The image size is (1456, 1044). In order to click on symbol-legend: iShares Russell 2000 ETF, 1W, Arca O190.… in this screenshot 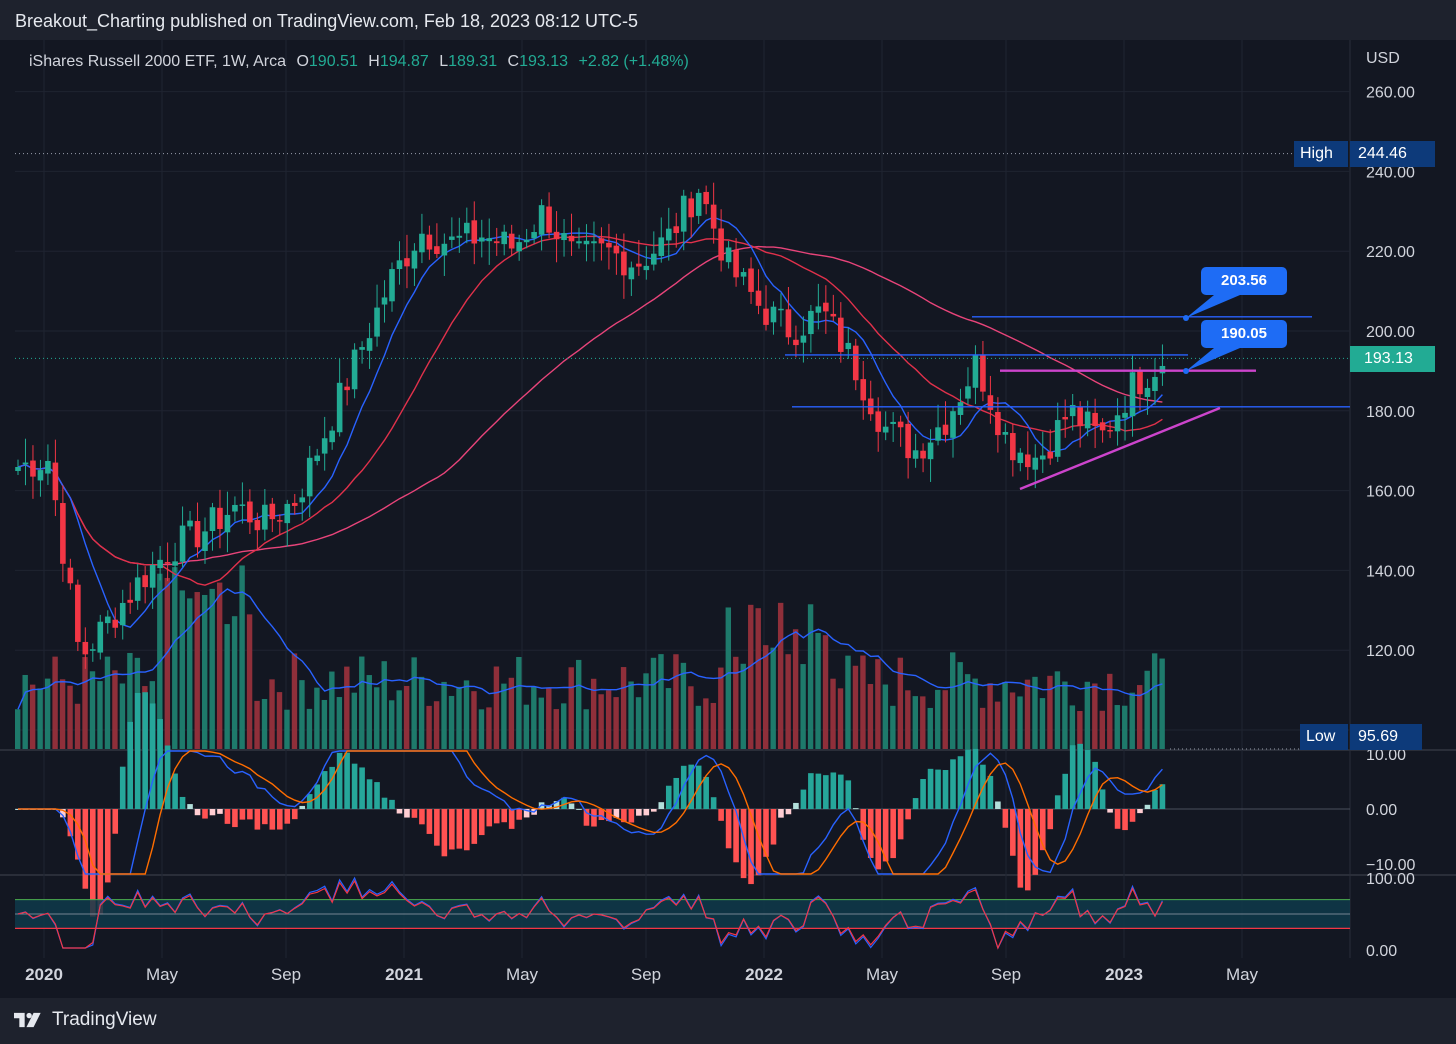, I will do `click(359, 62)`.